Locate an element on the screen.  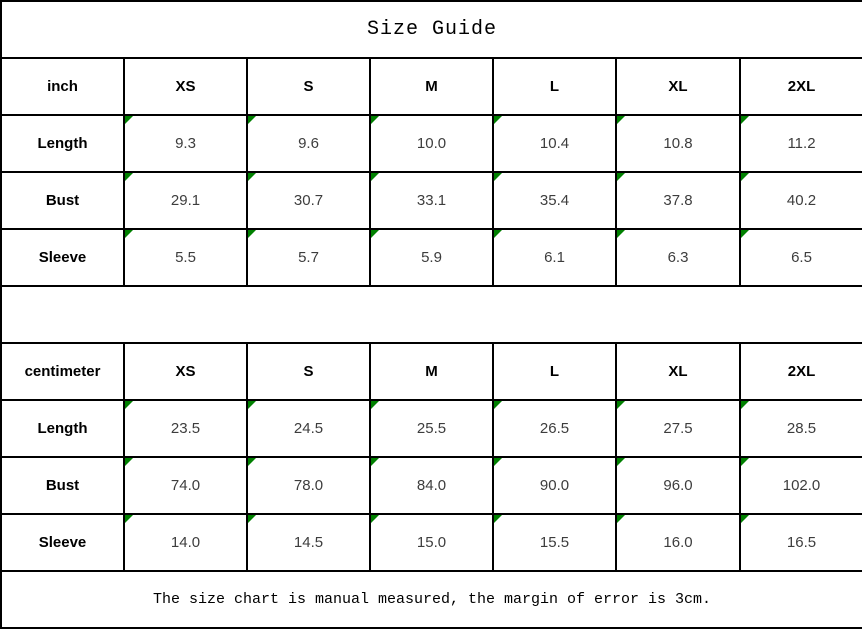
size-value-cell: 25.5 is located at coordinates (431, 428).